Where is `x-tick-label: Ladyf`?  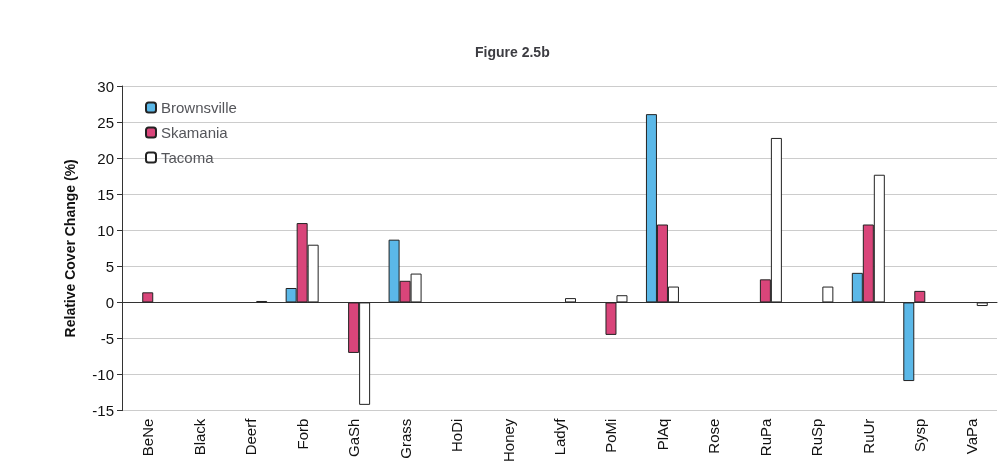
x-tick-label: Ladyf is located at coordinates (559, 436).